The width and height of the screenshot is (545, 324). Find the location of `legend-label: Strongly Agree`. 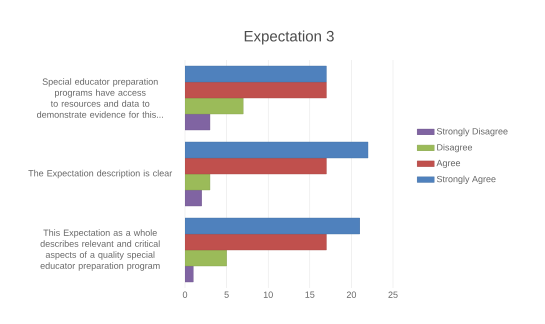

legend-label: Strongly Agree is located at coordinates (466, 180).